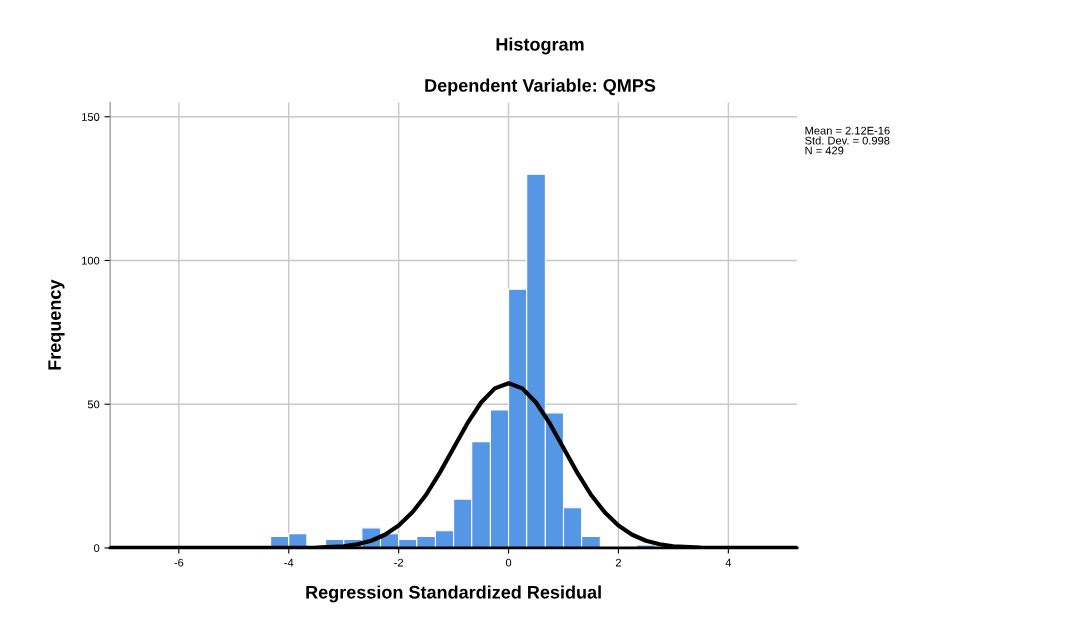 Image resolution: width=1080 pixels, height=632 pixels. What do you see at coordinates (618, 562) in the screenshot?
I see `x-tick-label: 2` at bounding box center [618, 562].